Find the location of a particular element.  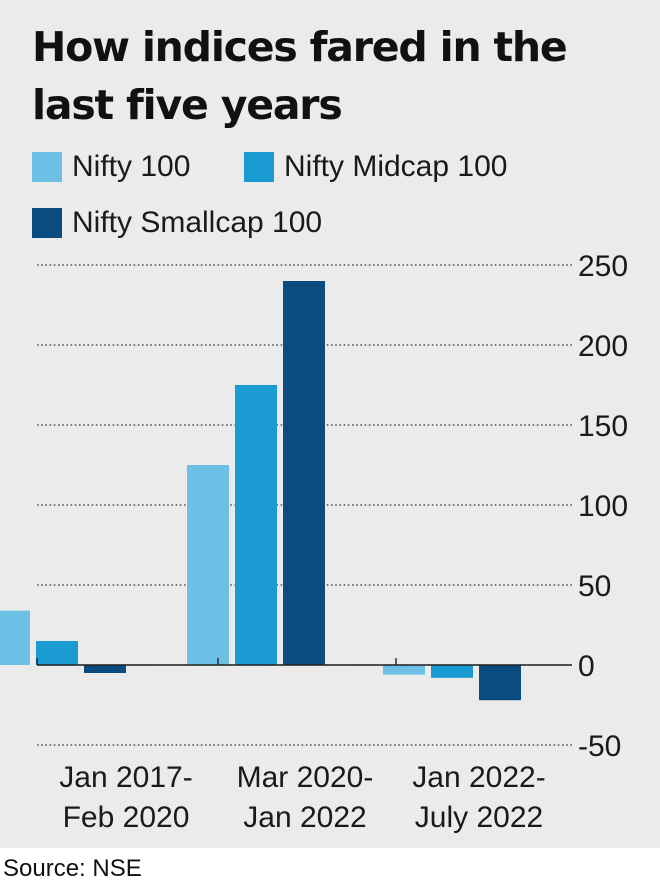

legend-item-nifty-100: Nifty 100 is located at coordinates (111, 167).